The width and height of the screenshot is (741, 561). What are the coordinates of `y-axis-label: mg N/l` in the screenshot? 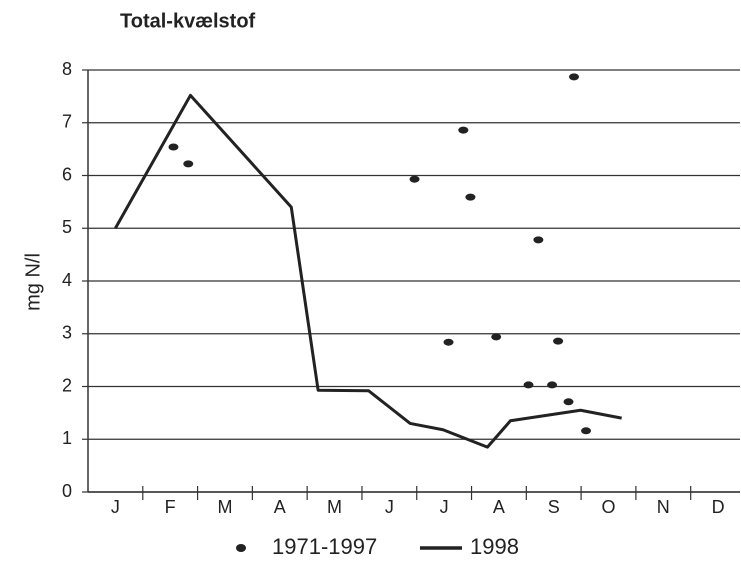 It's located at (33, 282).